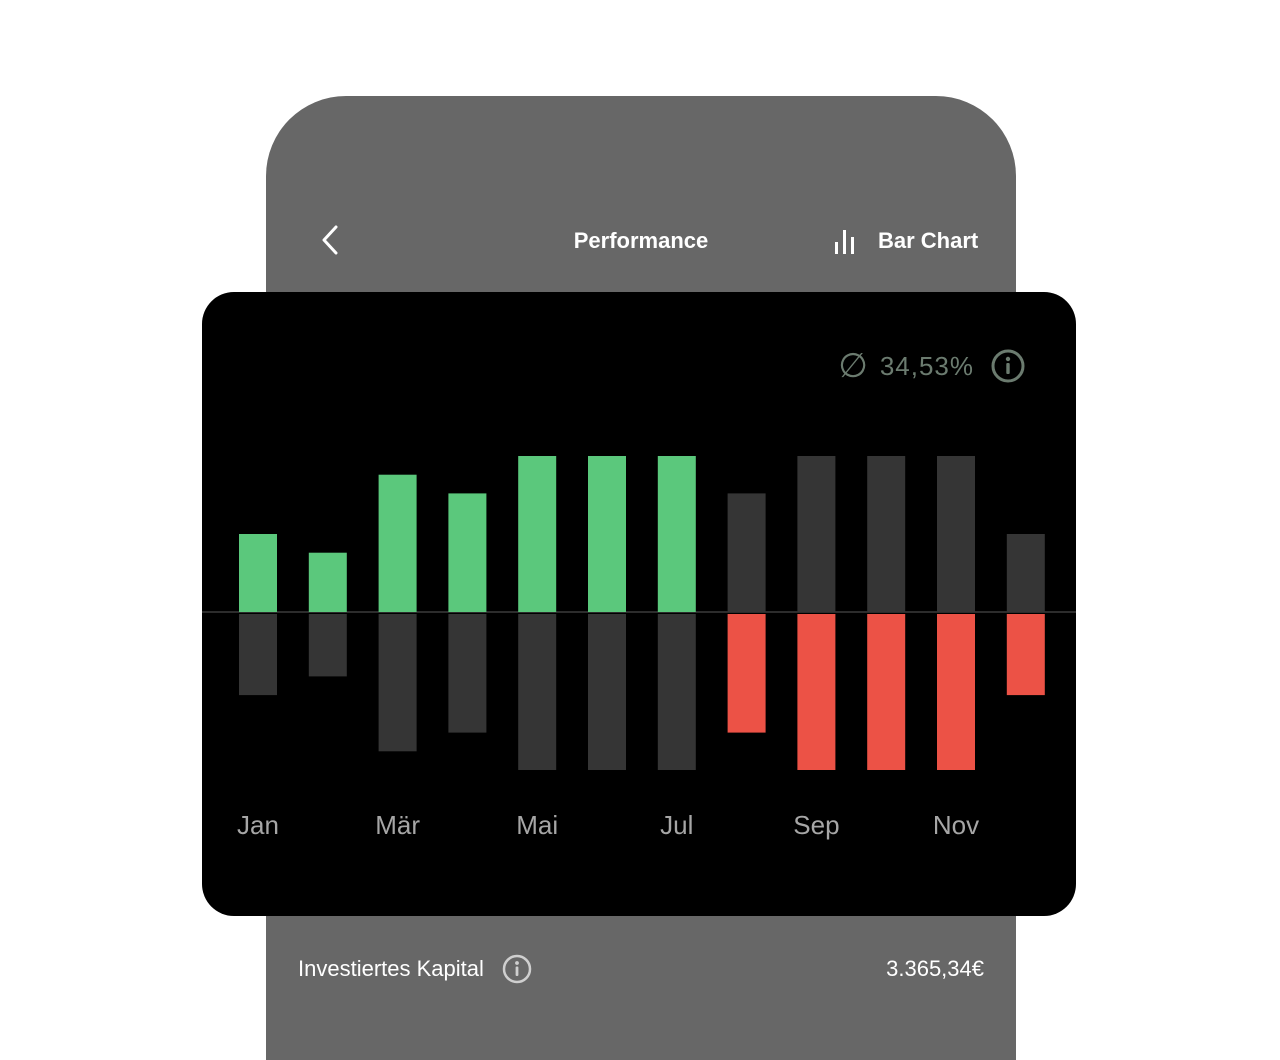  What do you see at coordinates (327, 645) in the screenshot?
I see `bar-down-feb` at bounding box center [327, 645].